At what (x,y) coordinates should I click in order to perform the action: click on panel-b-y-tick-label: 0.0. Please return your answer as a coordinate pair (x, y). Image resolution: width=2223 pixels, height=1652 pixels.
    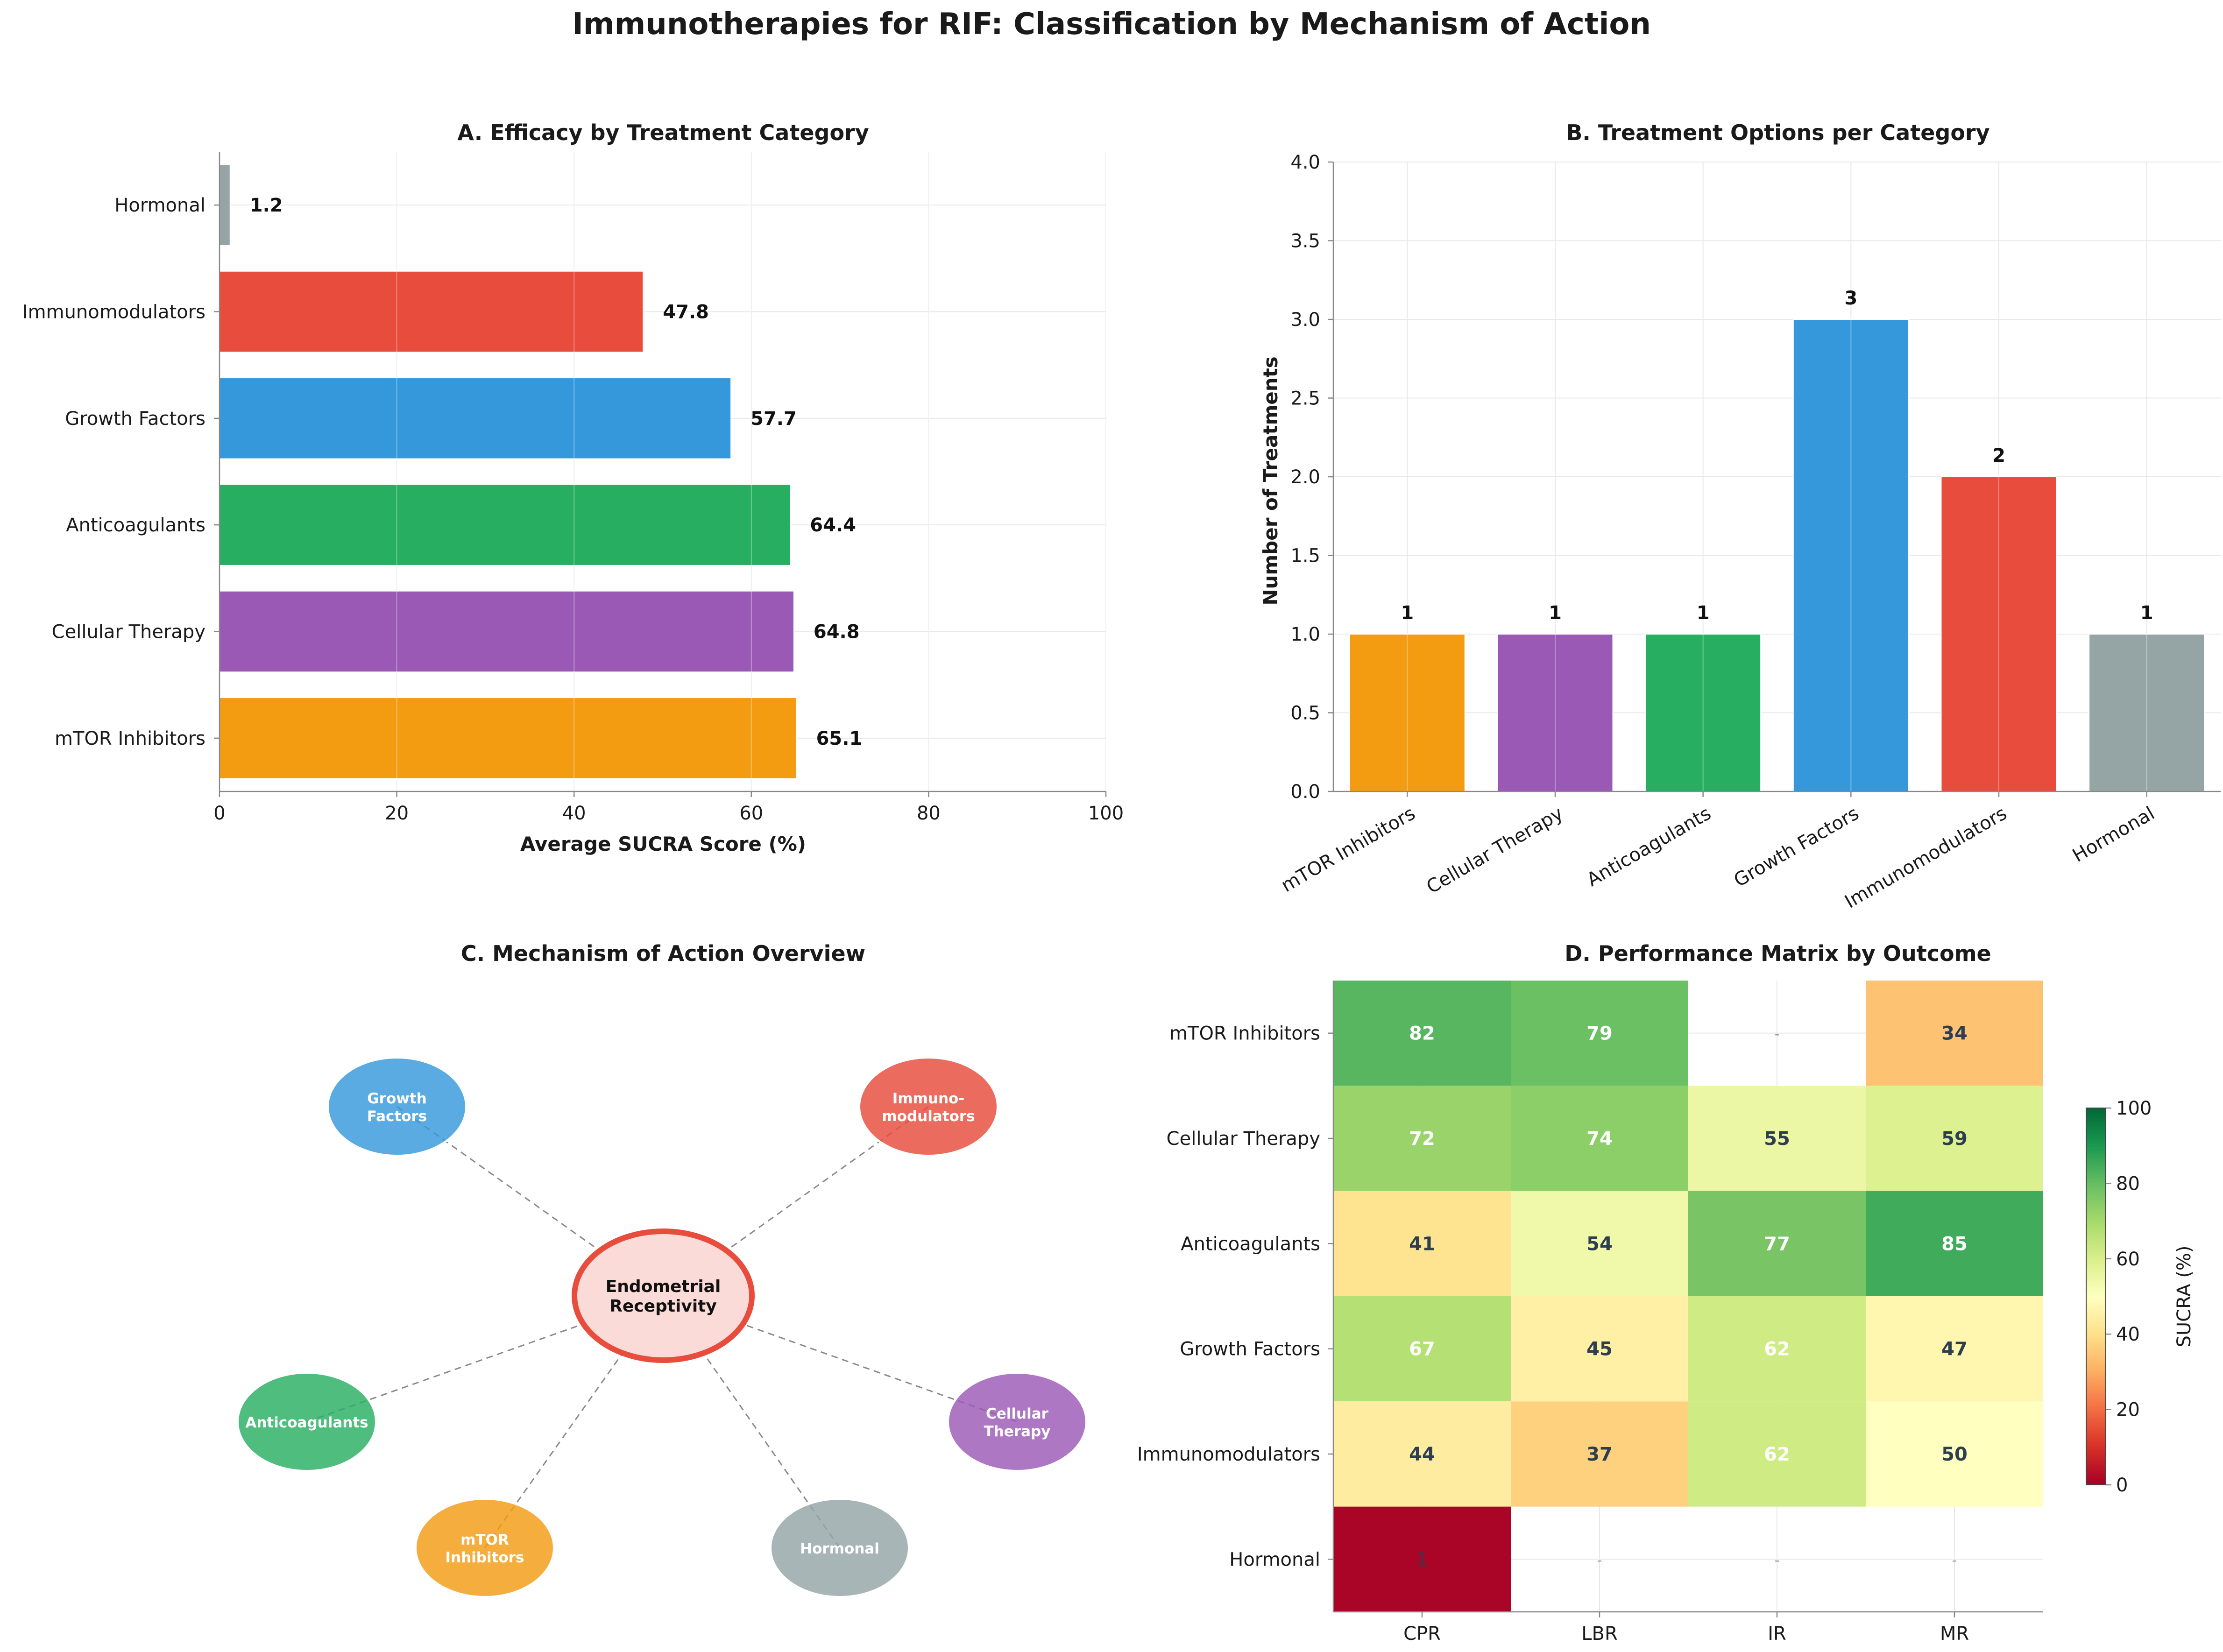
    Looking at the image, I should click on (1305, 792).